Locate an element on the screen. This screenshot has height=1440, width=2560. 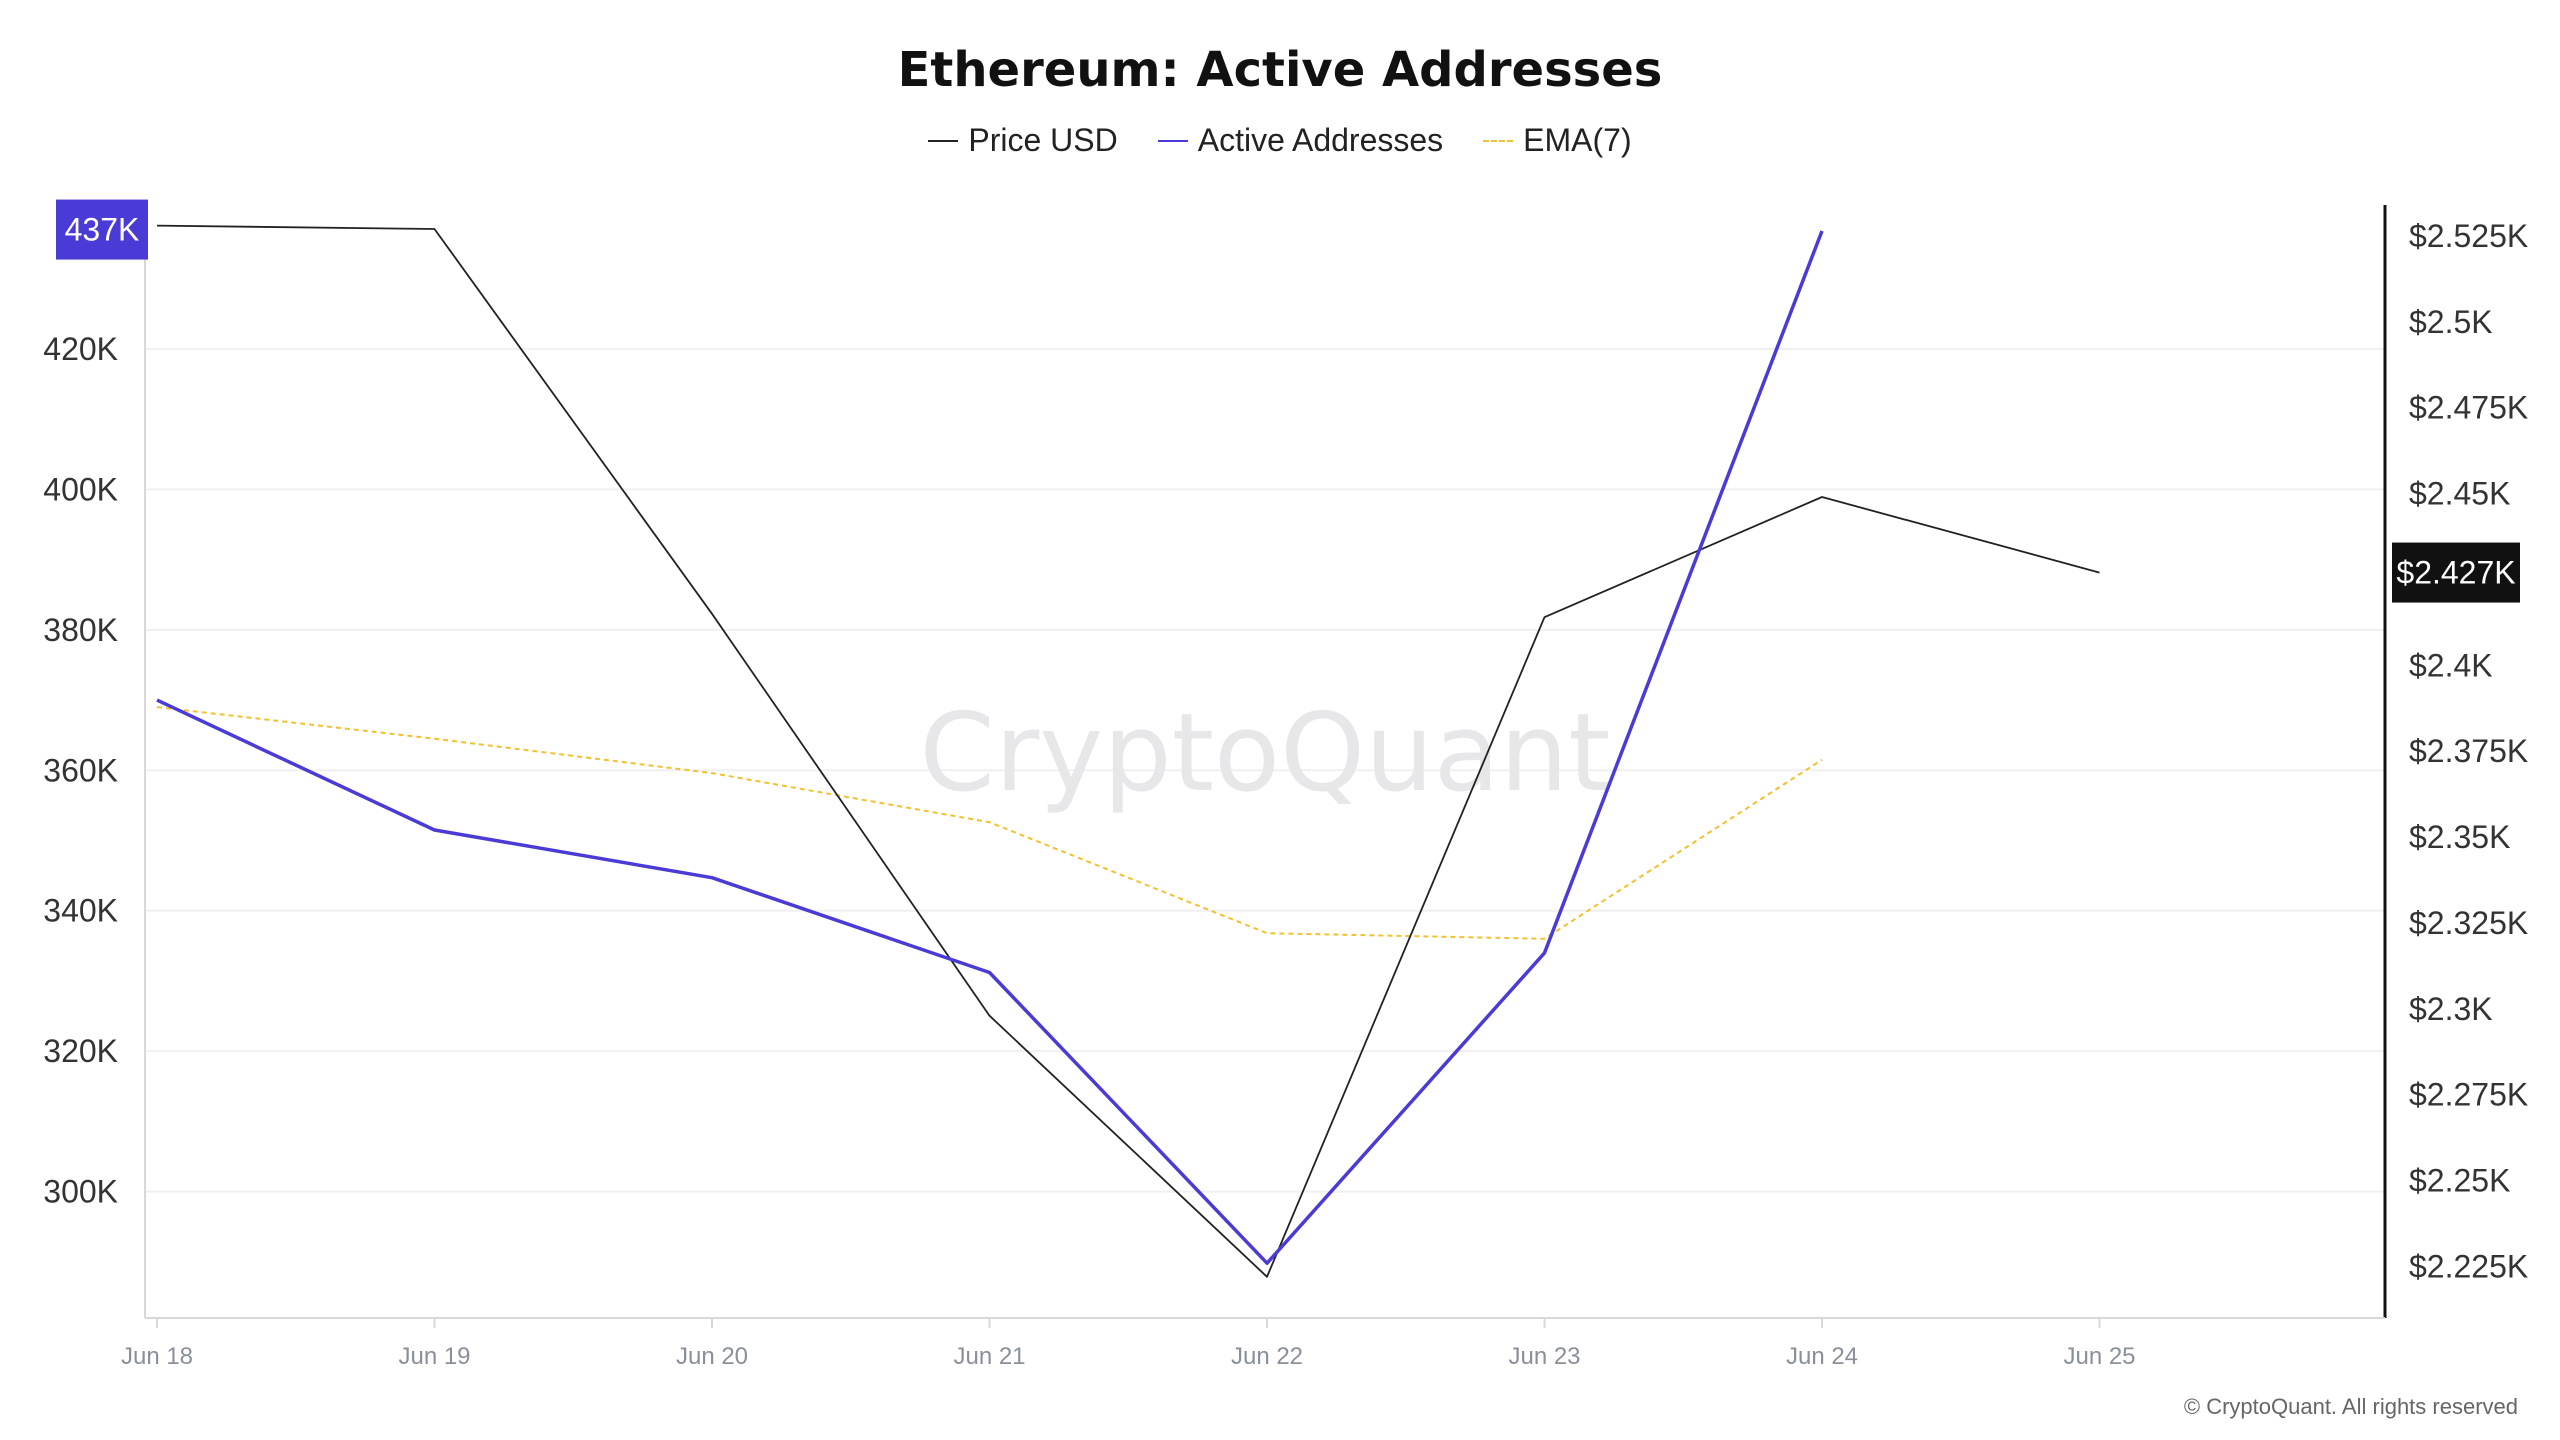
y-right-tick-label: $2.325K is located at coordinates (2468, 923).